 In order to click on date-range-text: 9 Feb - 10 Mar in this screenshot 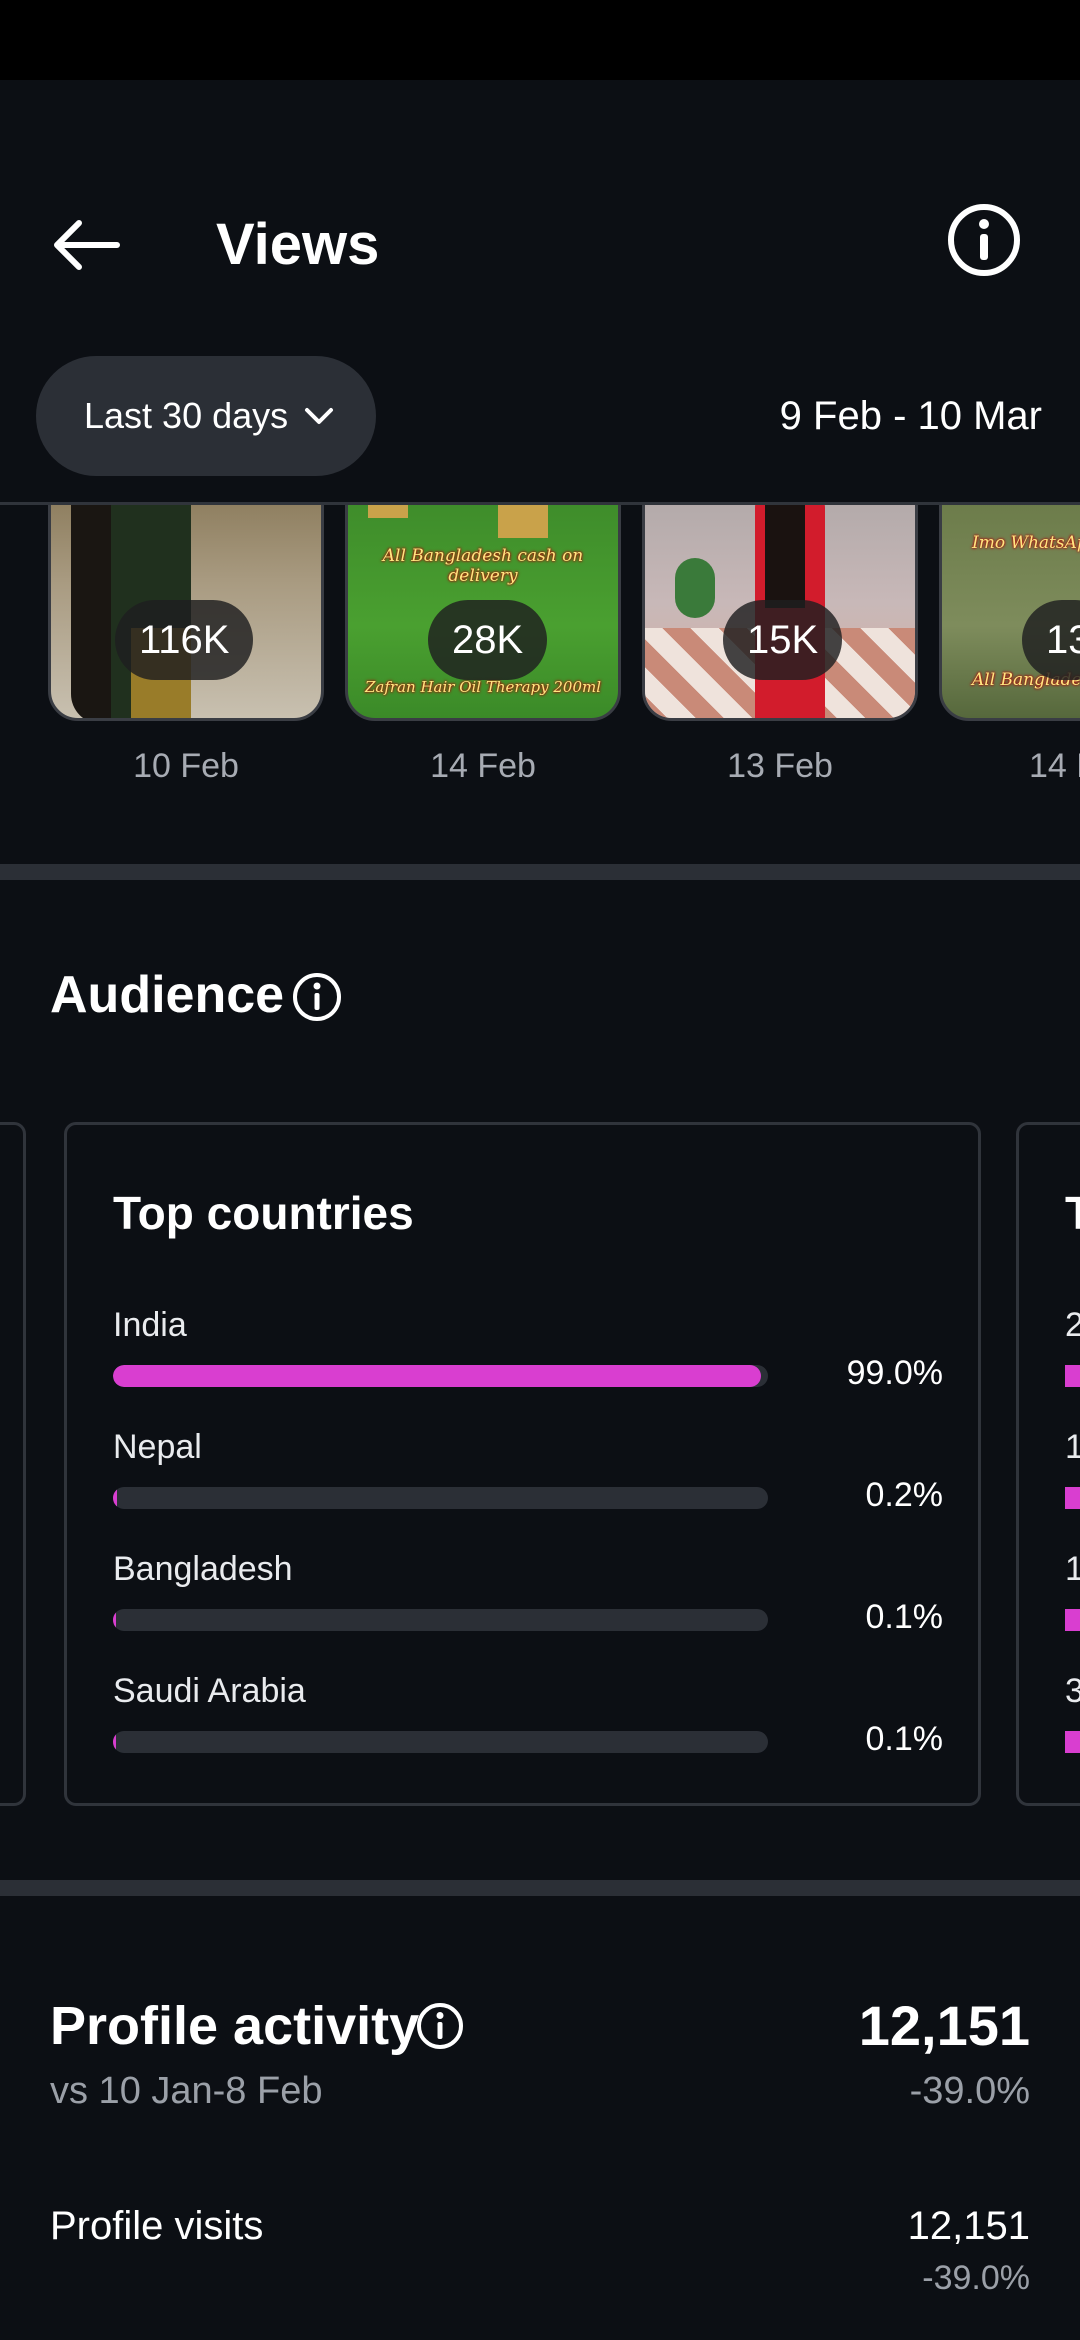, I will do `click(910, 416)`.